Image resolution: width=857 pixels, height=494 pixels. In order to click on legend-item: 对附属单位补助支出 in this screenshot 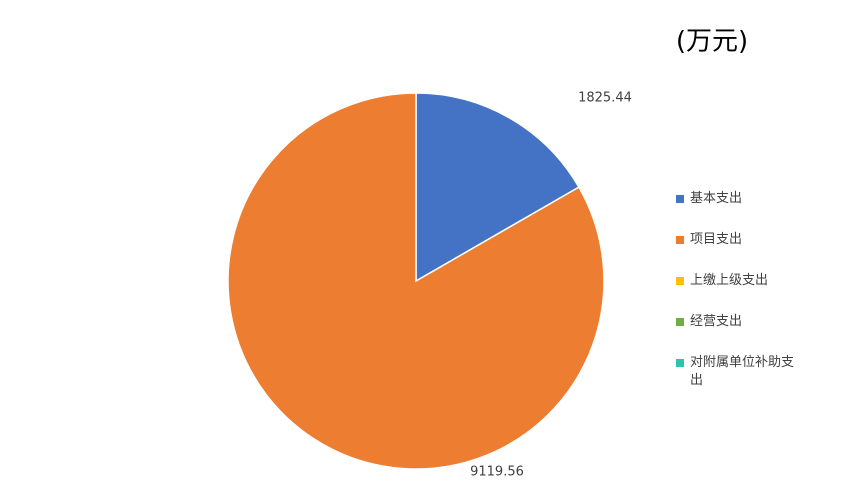, I will do `click(741, 374)`.